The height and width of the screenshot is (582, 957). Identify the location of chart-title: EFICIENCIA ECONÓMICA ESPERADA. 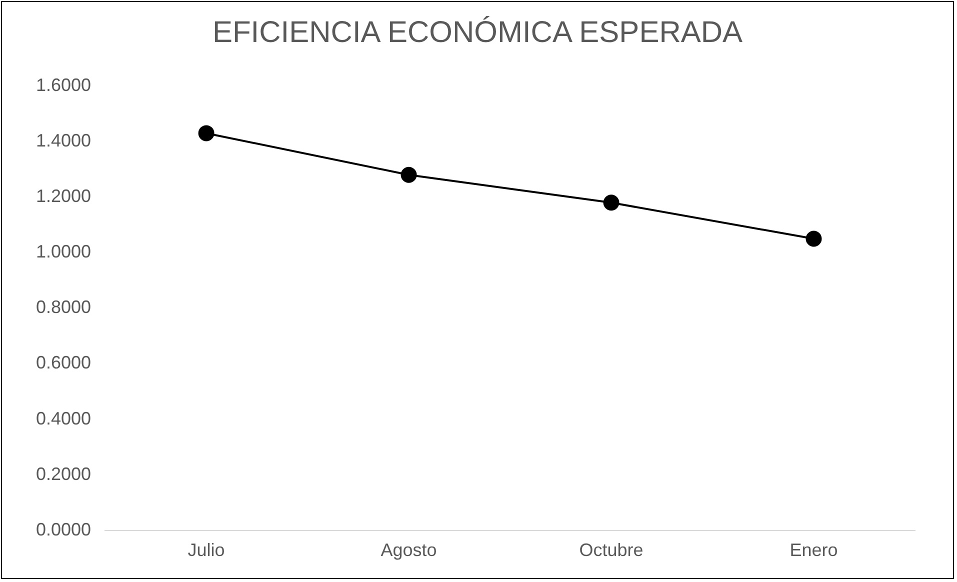
(477, 33).